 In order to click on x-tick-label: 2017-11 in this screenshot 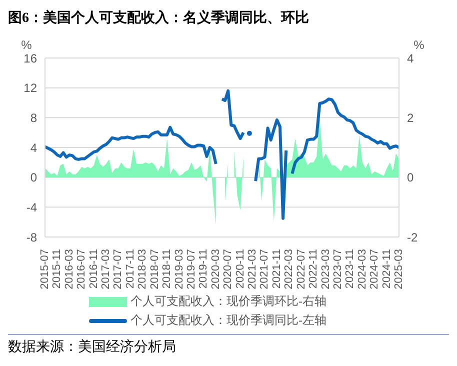, I will do `click(130, 269)`.